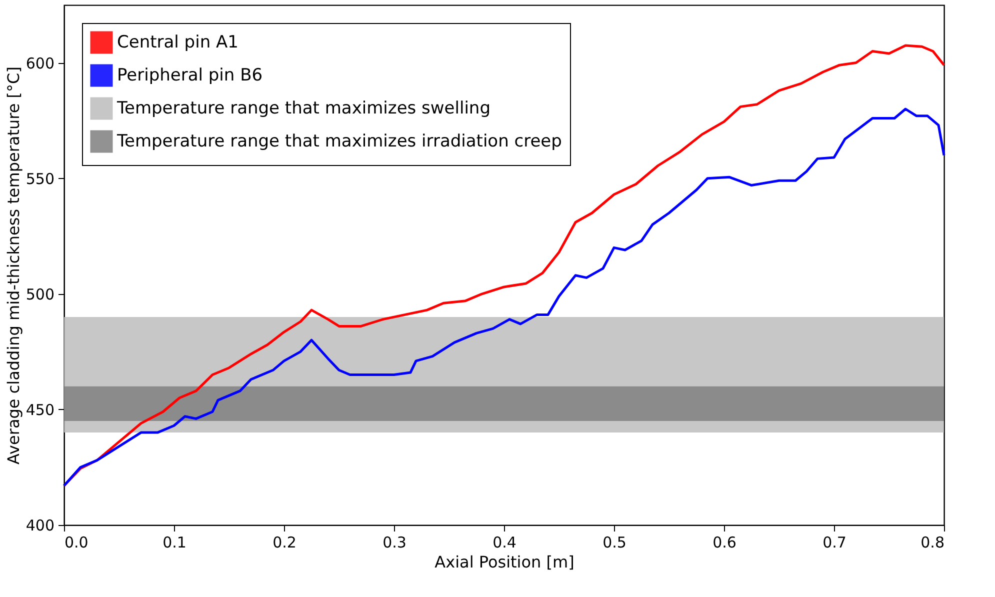 The height and width of the screenshot is (597, 995). Describe the element at coordinates (40, 179) in the screenshot. I see `y-tick-label: 550` at that location.